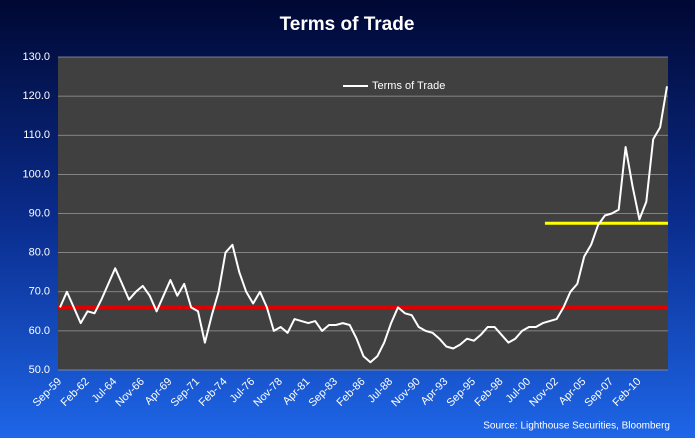  What do you see at coordinates (408, 86) in the screenshot?
I see `legend-label: Terms of Trade` at bounding box center [408, 86].